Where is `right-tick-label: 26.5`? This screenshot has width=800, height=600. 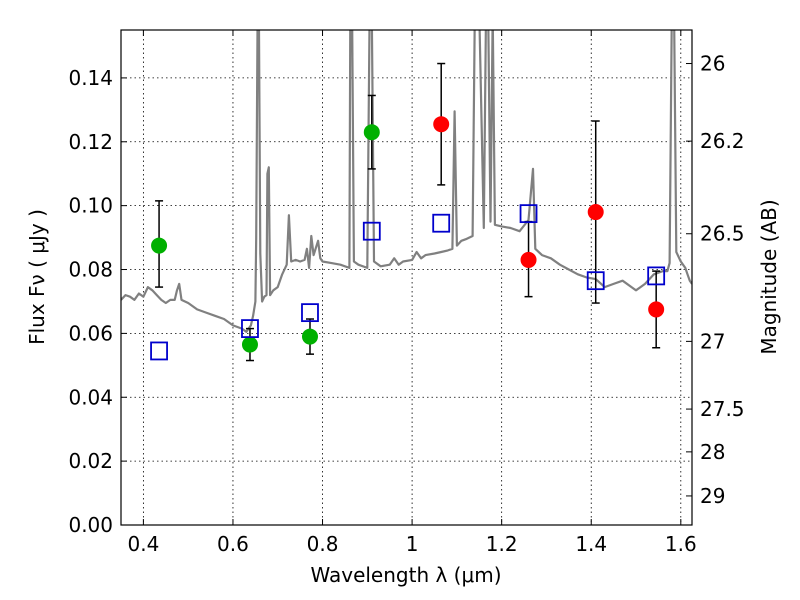
right-tick-label: 26.5 is located at coordinates (722, 234).